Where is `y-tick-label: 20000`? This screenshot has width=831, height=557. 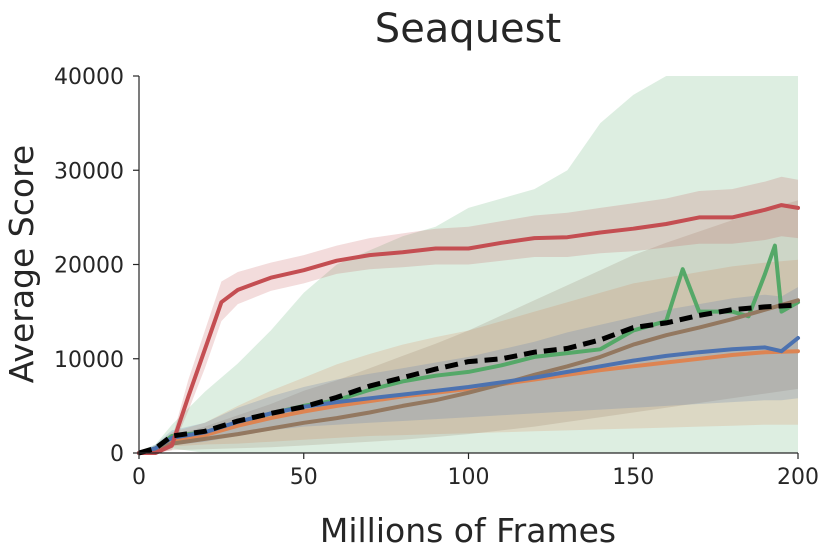 y-tick-label: 20000 is located at coordinates (89, 266).